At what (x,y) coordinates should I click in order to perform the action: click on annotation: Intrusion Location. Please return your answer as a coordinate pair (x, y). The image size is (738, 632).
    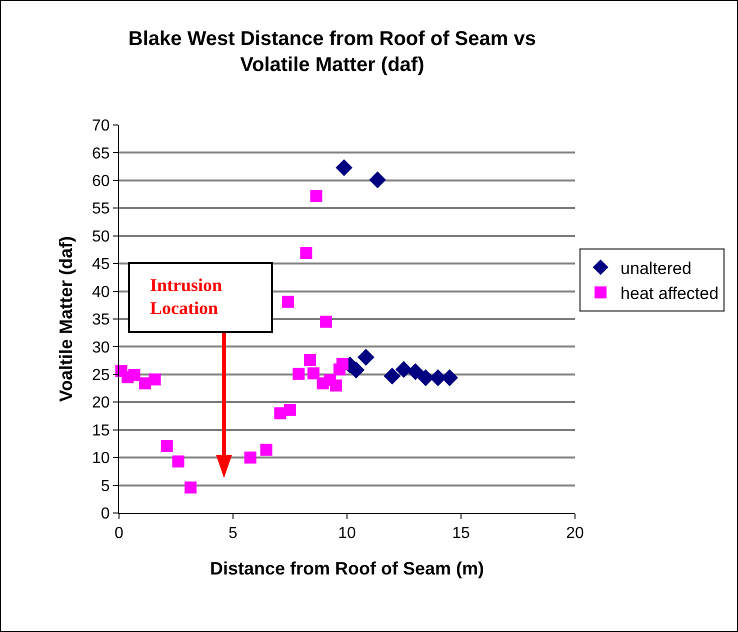
    Looking at the image, I should click on (187, 297).